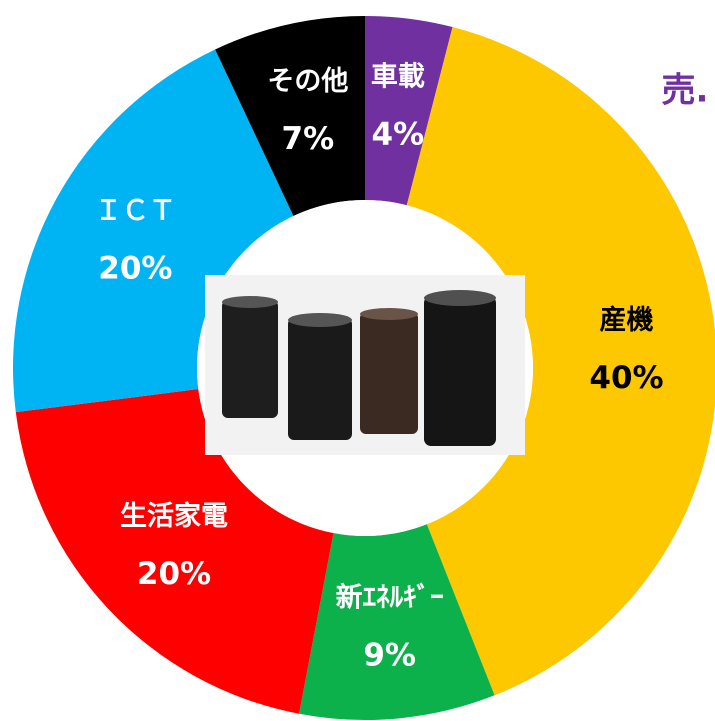 This screenshot has height=721, width=715. I want to click on segment-name: その他, so click(307, 81).